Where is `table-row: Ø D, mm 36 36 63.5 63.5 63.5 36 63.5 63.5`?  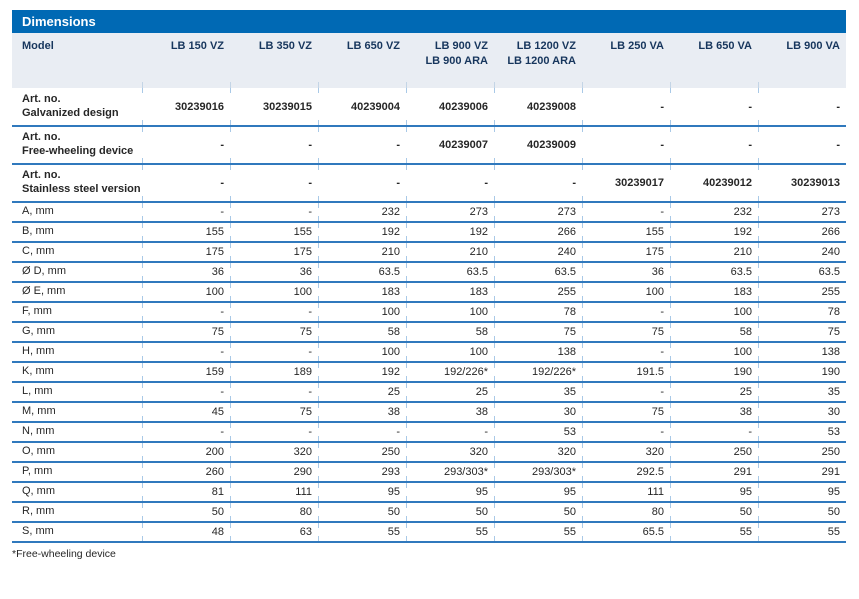
table-row: Ø D, mm 36 36 63.5 63.5 63.5 36 63.5 63.5 is located at coordinates (429, 272).